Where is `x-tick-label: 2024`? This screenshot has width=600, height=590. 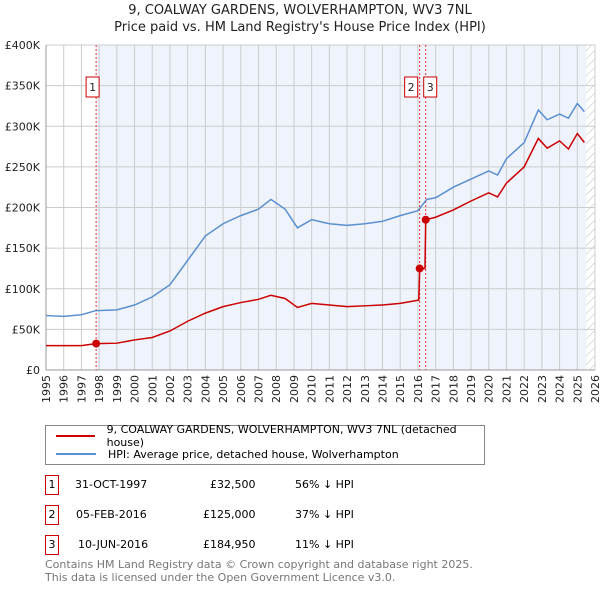
x-tick-label: 2024 is located at coordinates (560, 389).